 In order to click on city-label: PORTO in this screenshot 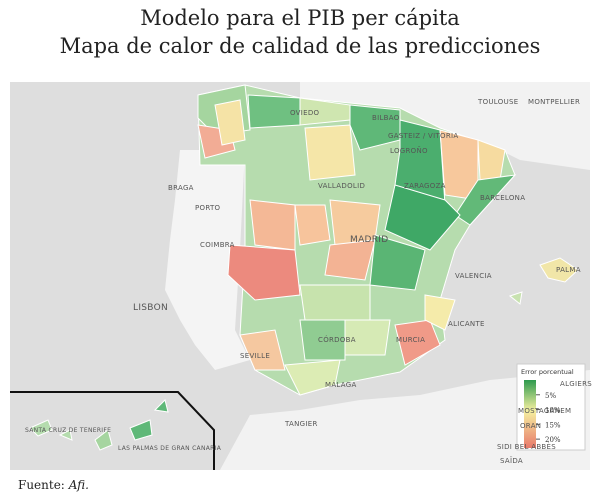, I will do `click(208, 208)`.